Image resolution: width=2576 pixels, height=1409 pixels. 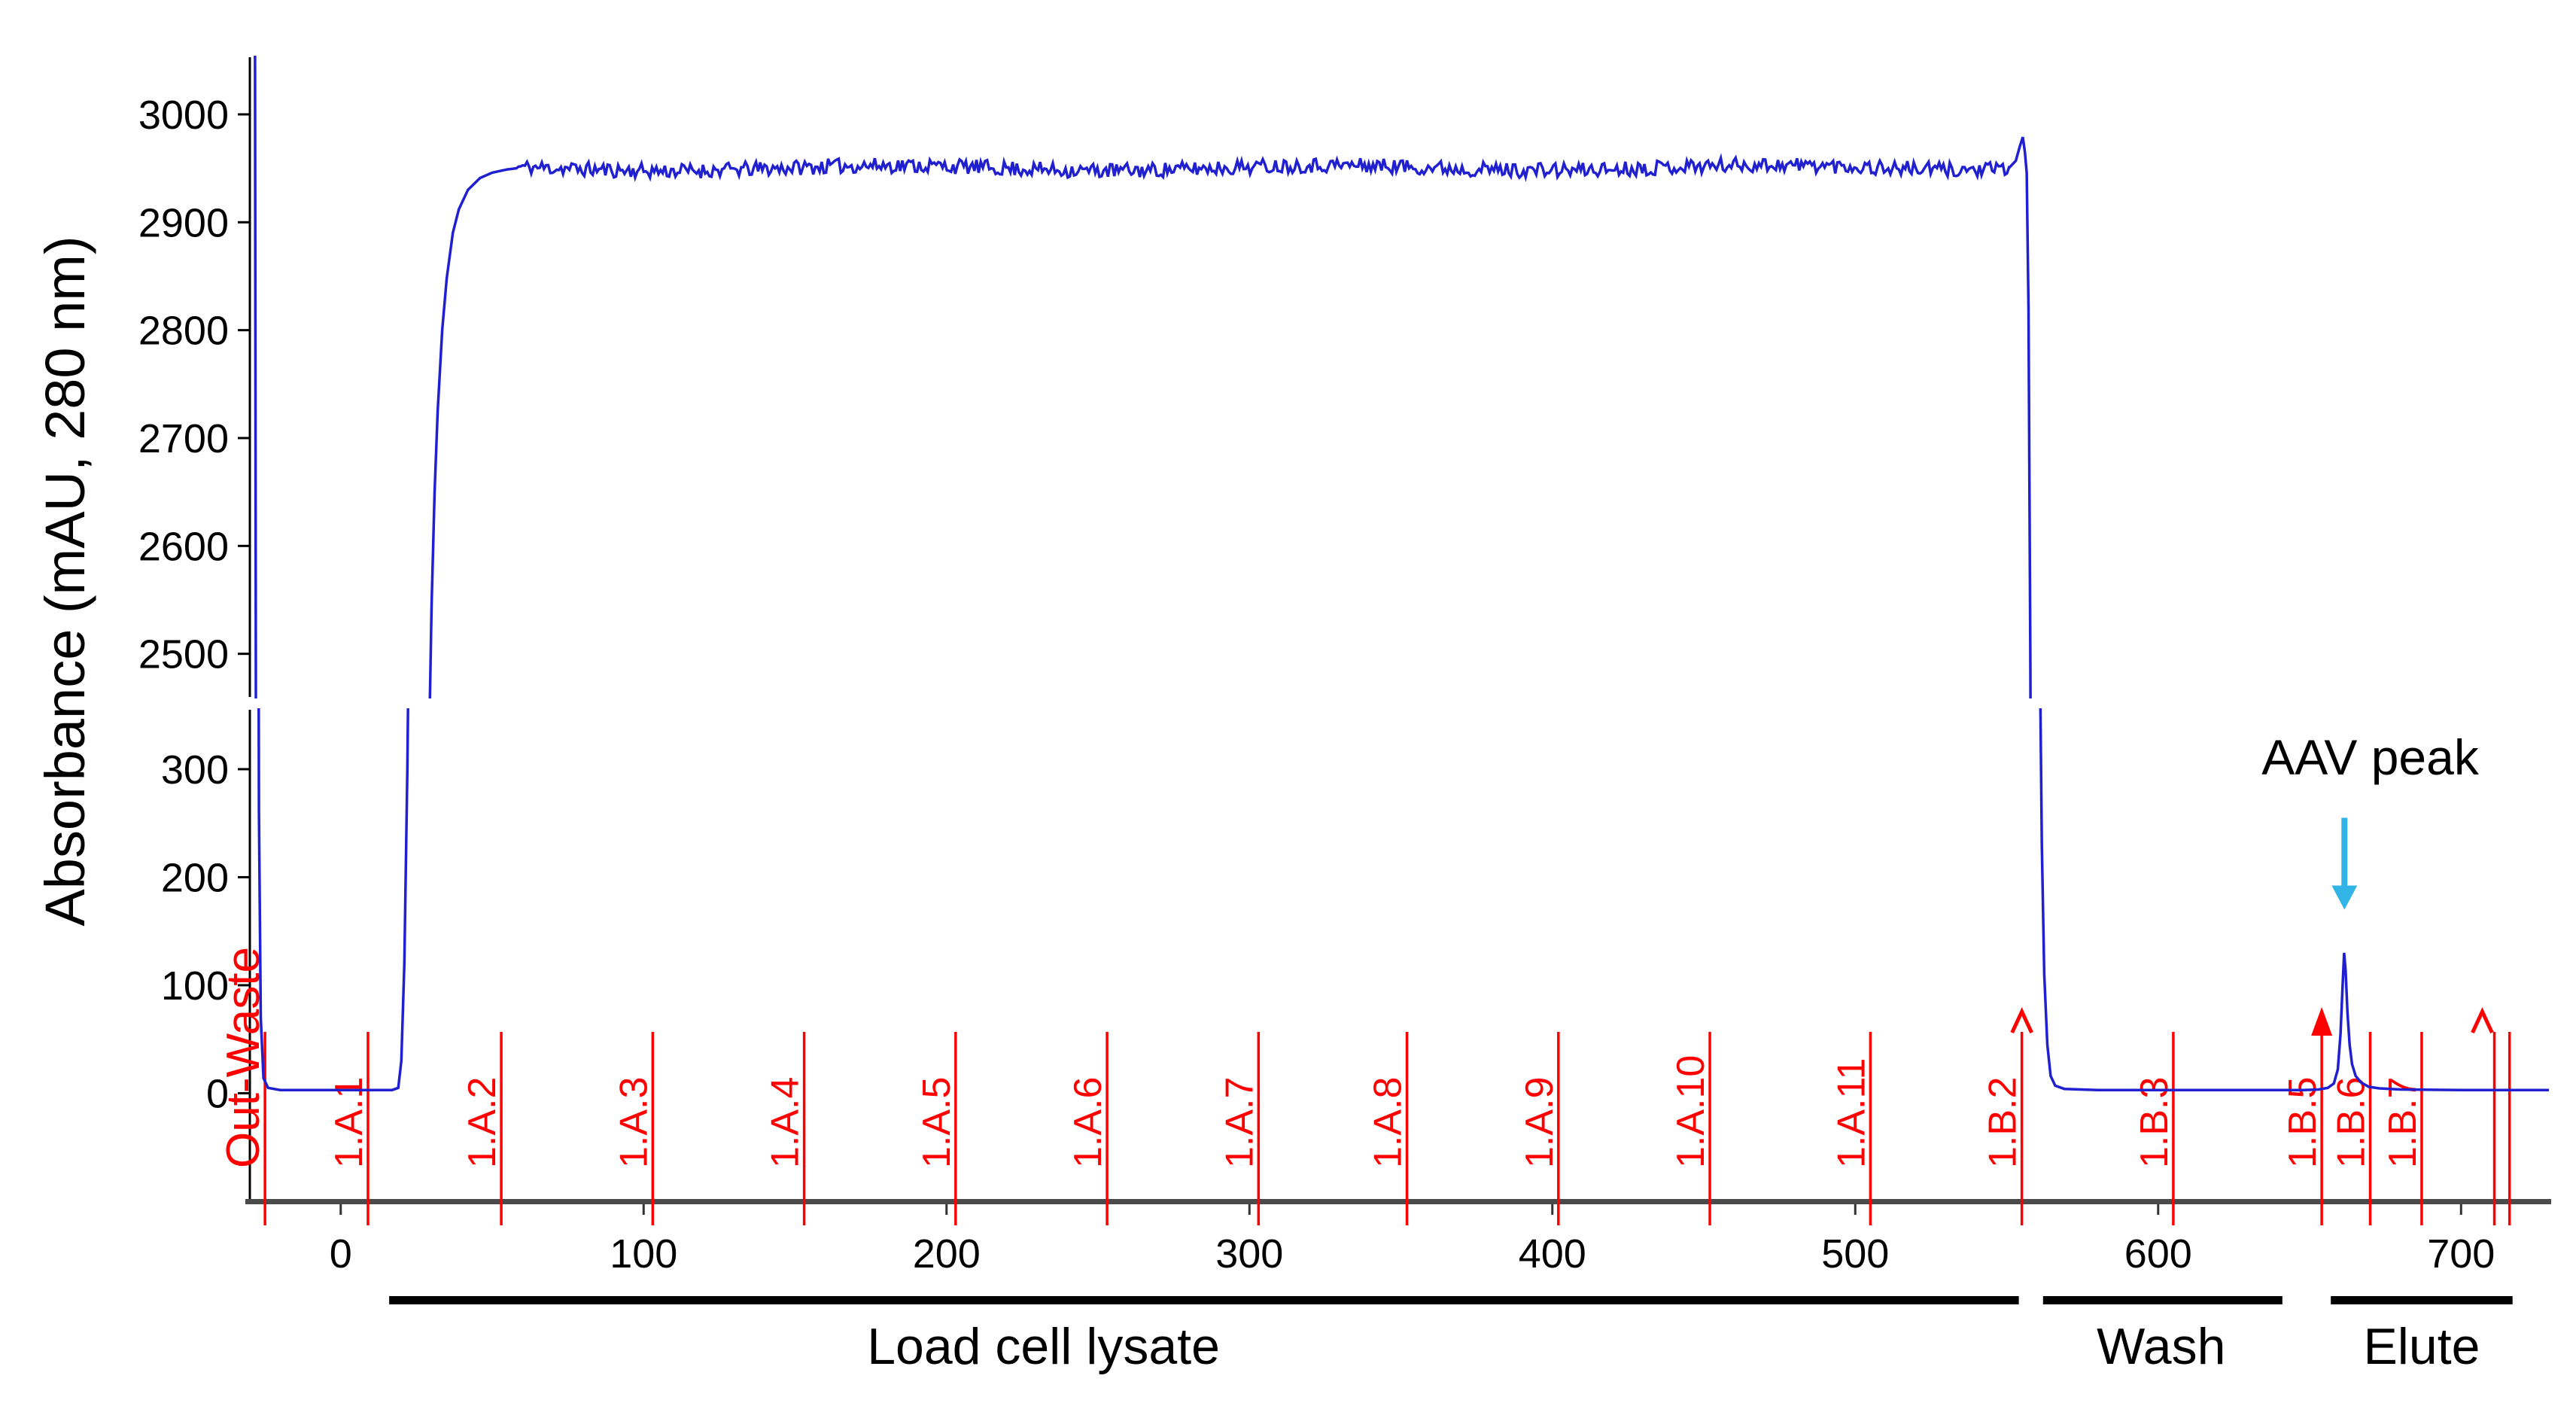 What do you see at coordinates (1388, 1123) in the screenshot?
I see `fraction-label: 1.A.8` at bounding box center [1388, 1123].